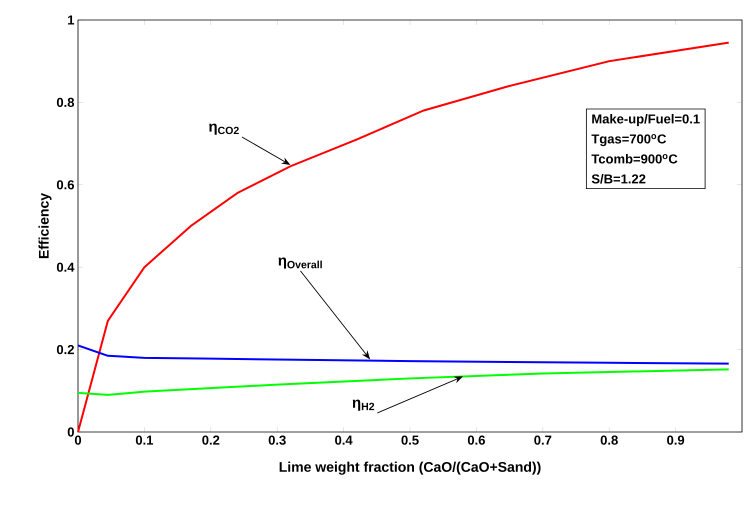 This screenshot has height=506, width=752. Describe the element at coordinates (410, 468) in the screenshot. I see `x-axis-title: Lime weight fraction (CaO/(CaO+Sand))` at that location.